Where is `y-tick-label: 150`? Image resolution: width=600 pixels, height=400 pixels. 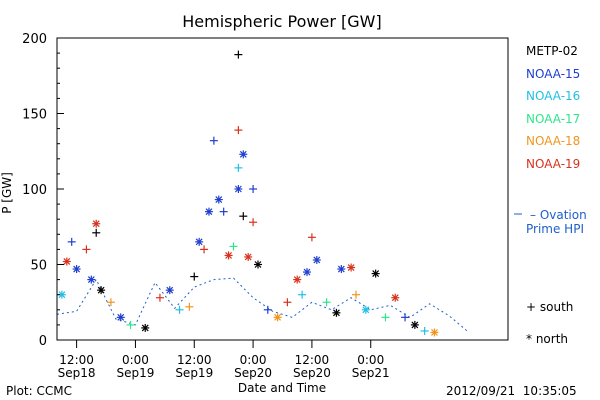 y-tick-label: 150 is located at coordinates (34, 115).